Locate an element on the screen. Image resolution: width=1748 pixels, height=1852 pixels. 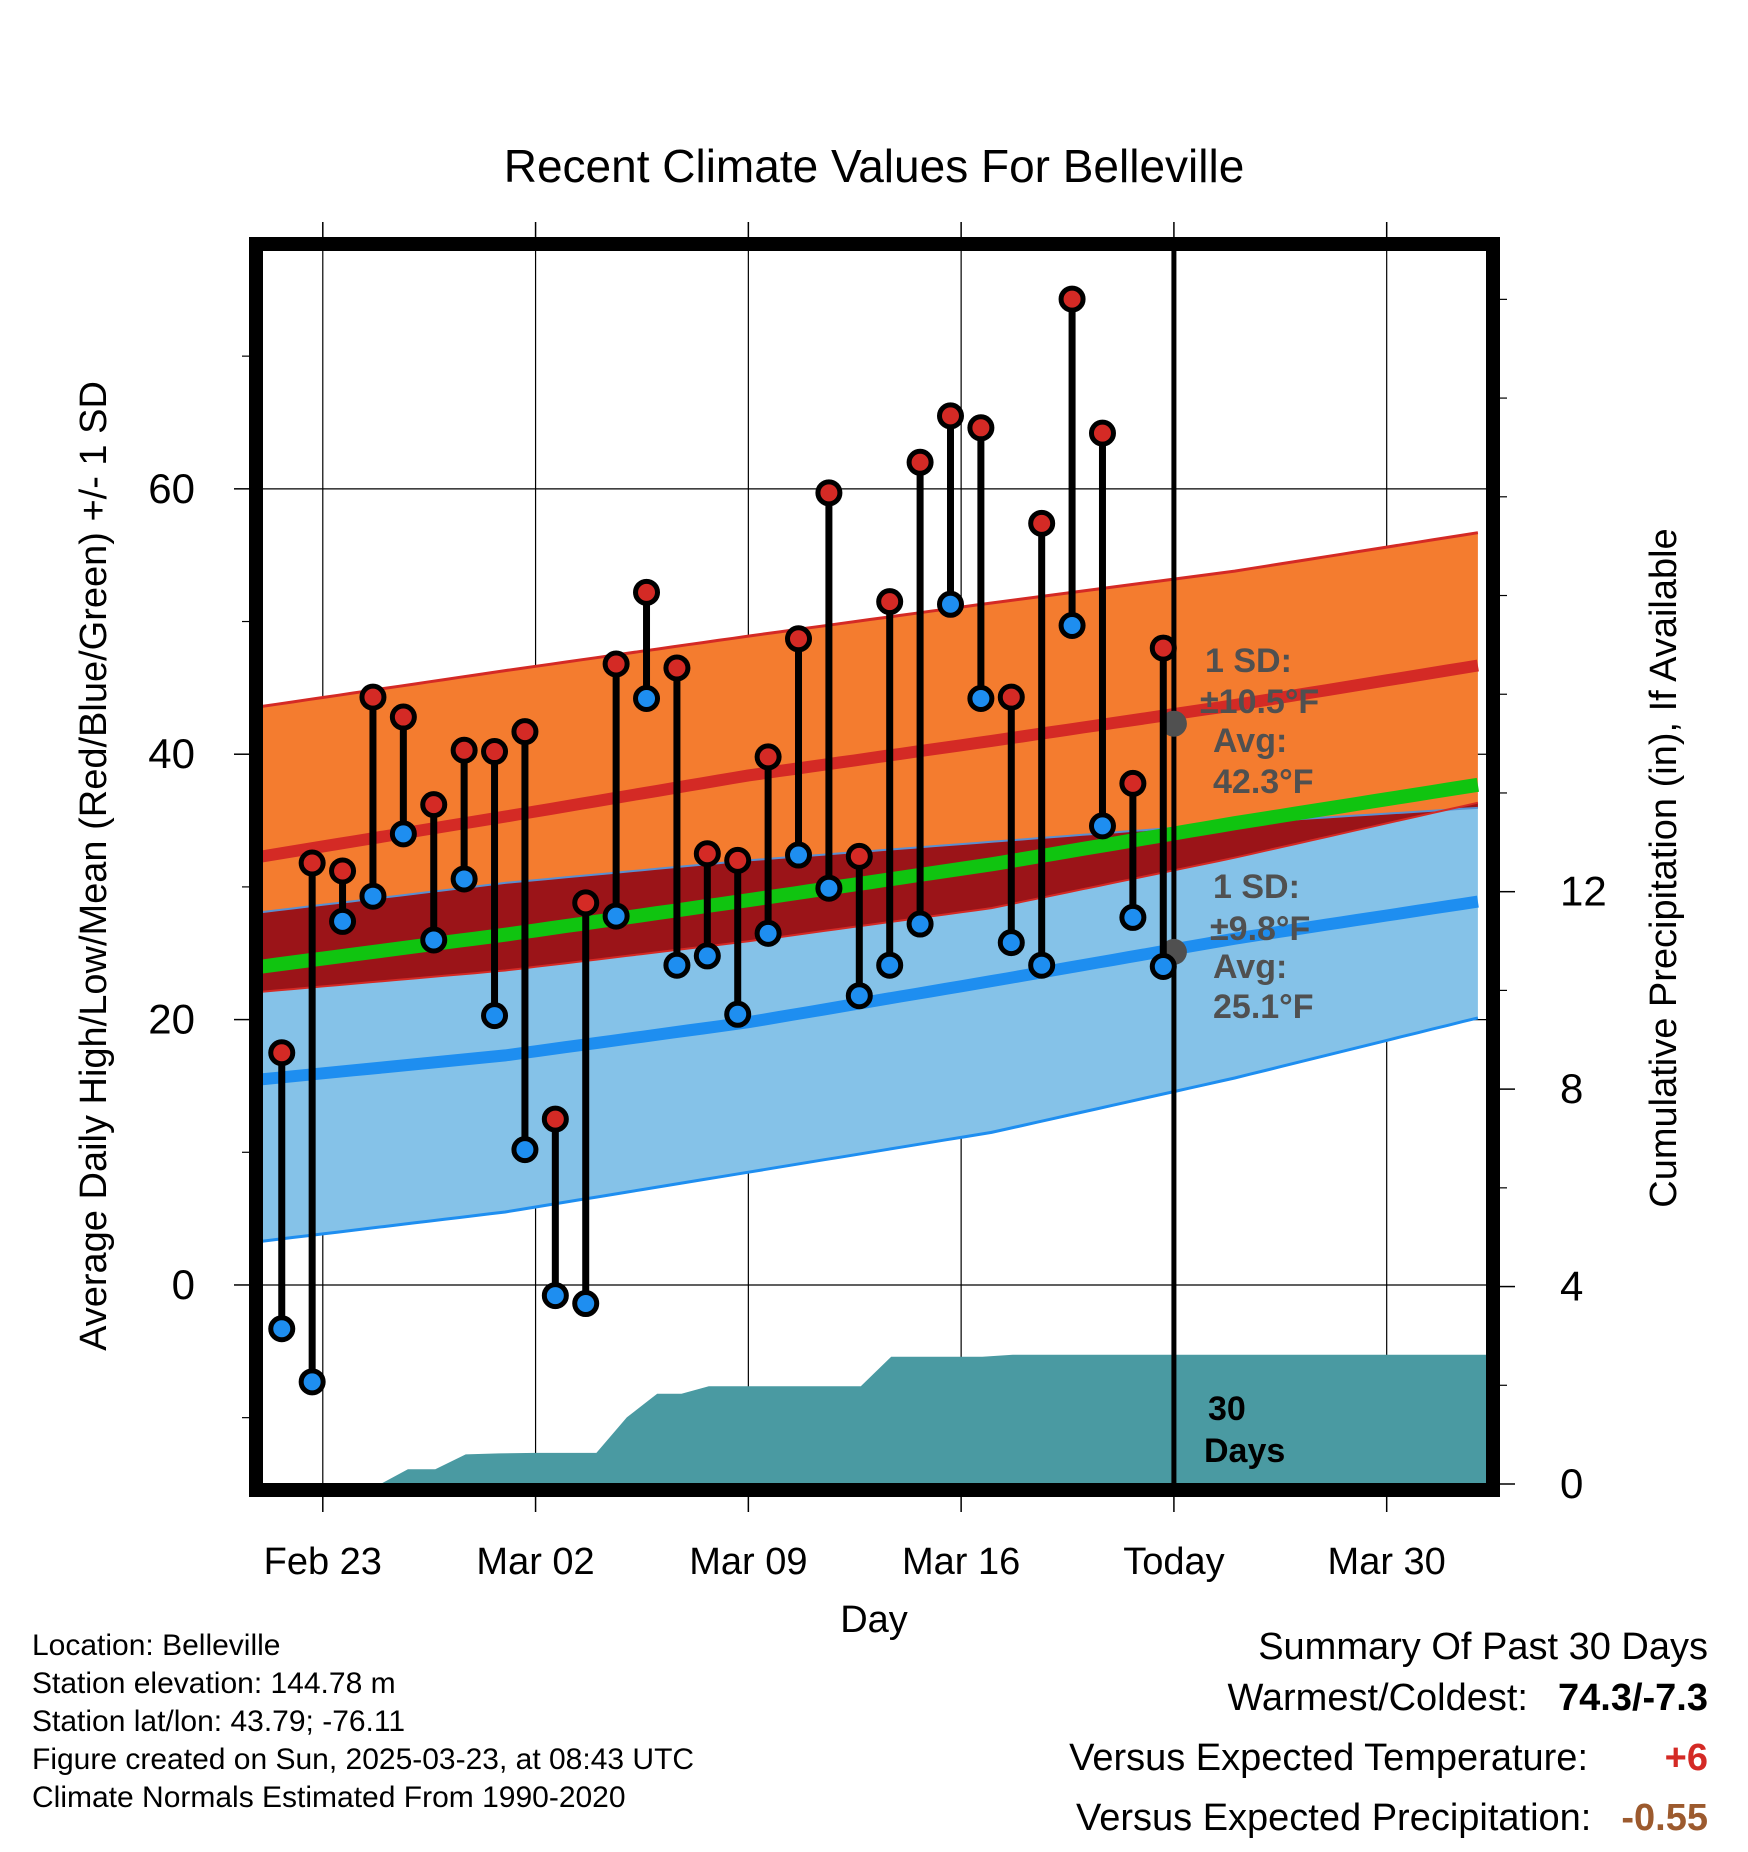
high-sd-value: ±10.5°F is located at coordinates (1259, 702).